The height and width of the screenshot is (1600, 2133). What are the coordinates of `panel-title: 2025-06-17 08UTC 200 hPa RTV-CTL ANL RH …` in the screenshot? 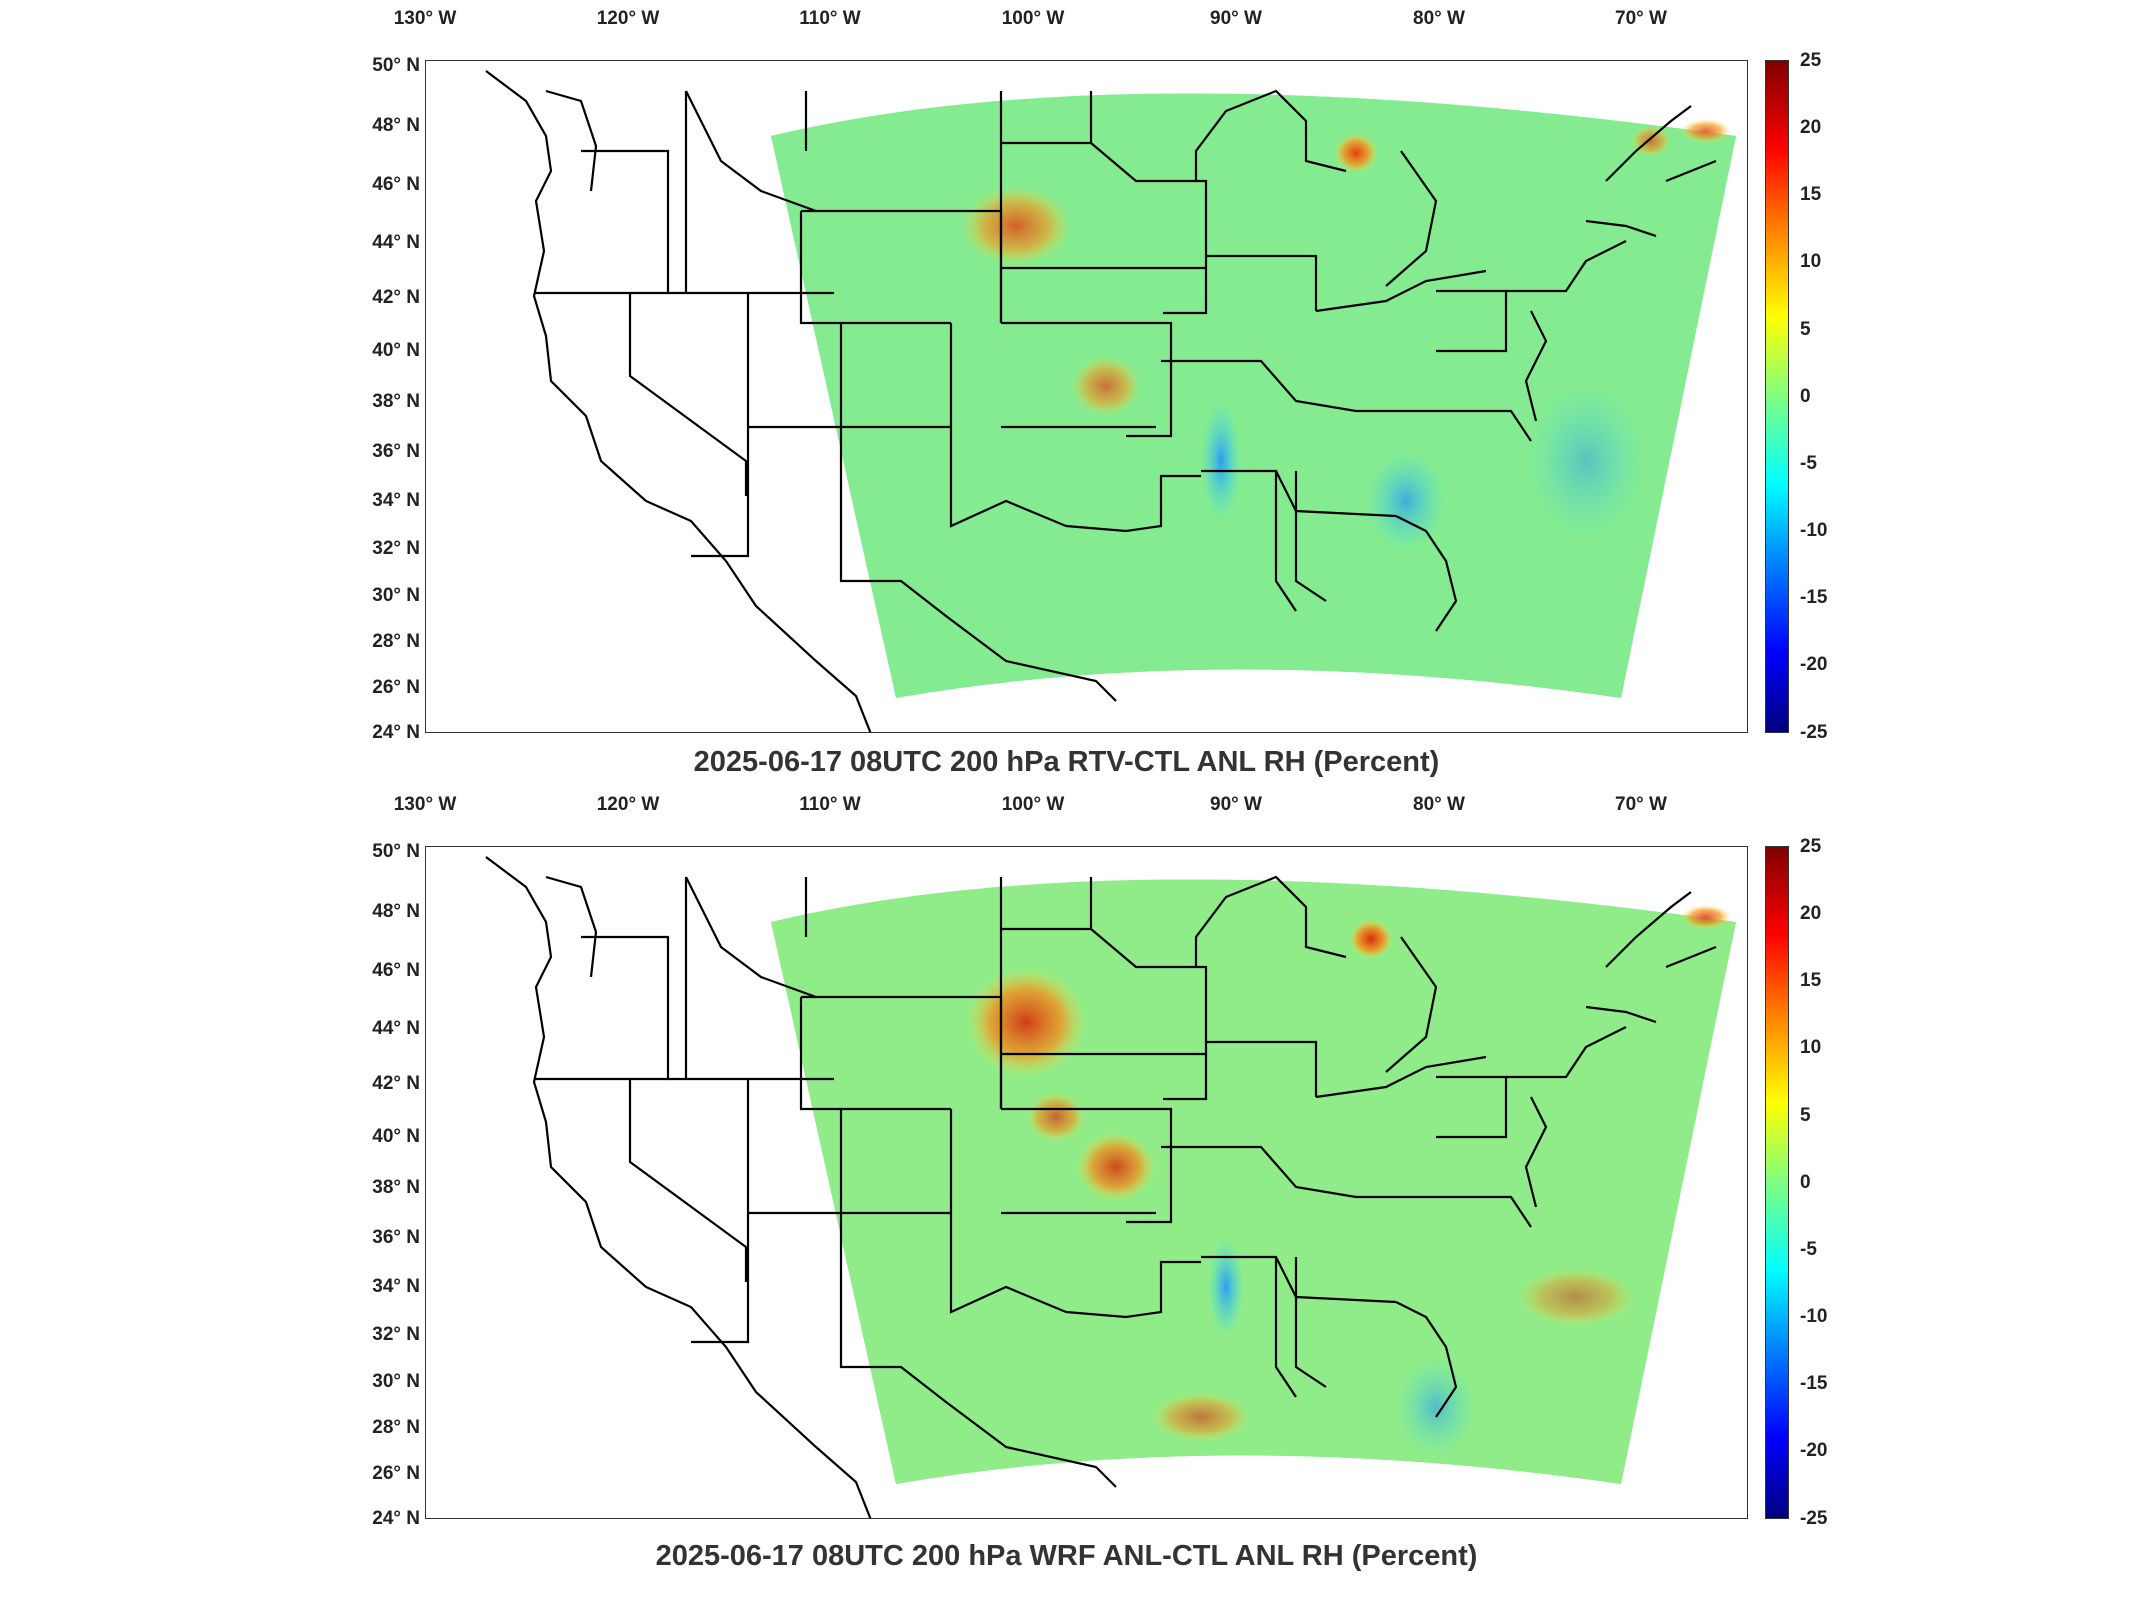 It's located at (1066, 762).